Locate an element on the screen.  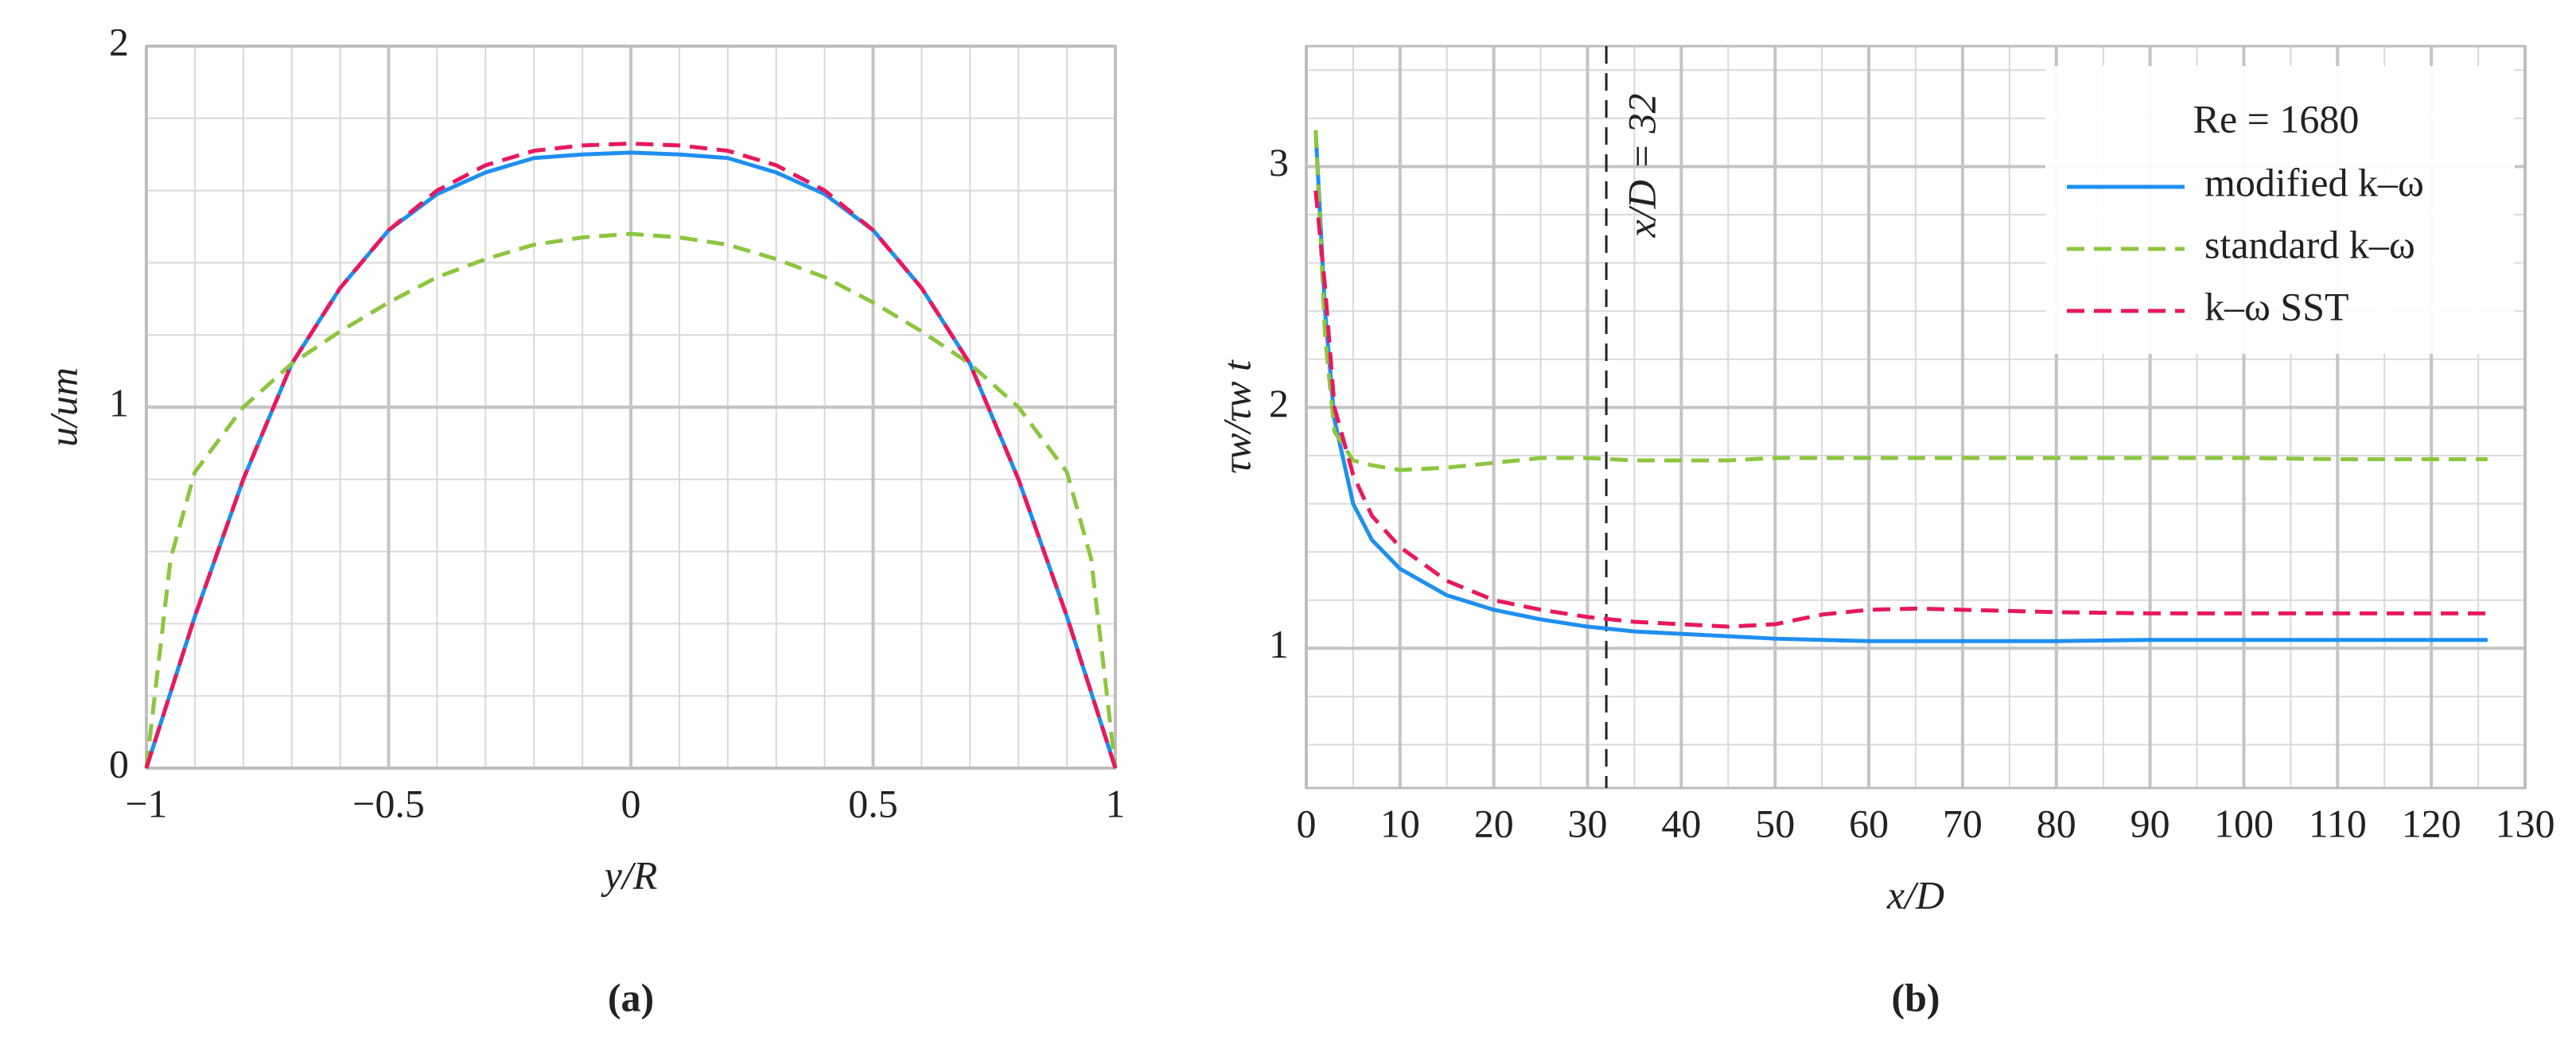
x-tick-label: 0.5 is located at coordinates (873, 803).